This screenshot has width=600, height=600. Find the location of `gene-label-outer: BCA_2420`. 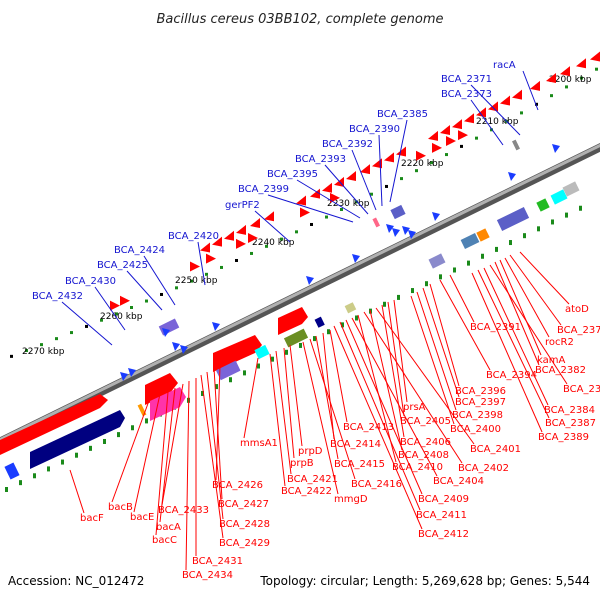

gene-label-outer: BCA_2420 is located at coordinates (193, 236).